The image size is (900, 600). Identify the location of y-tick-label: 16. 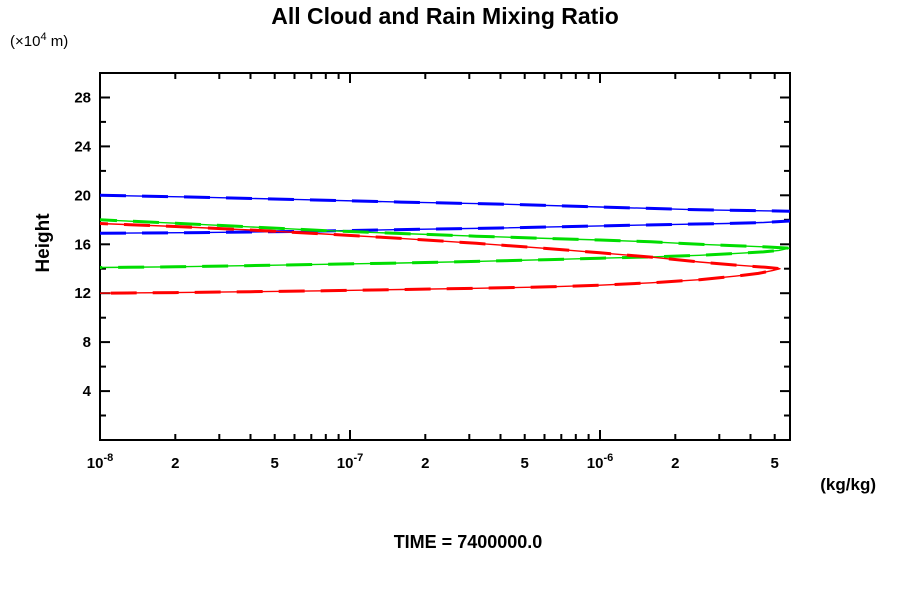
(82, 244).